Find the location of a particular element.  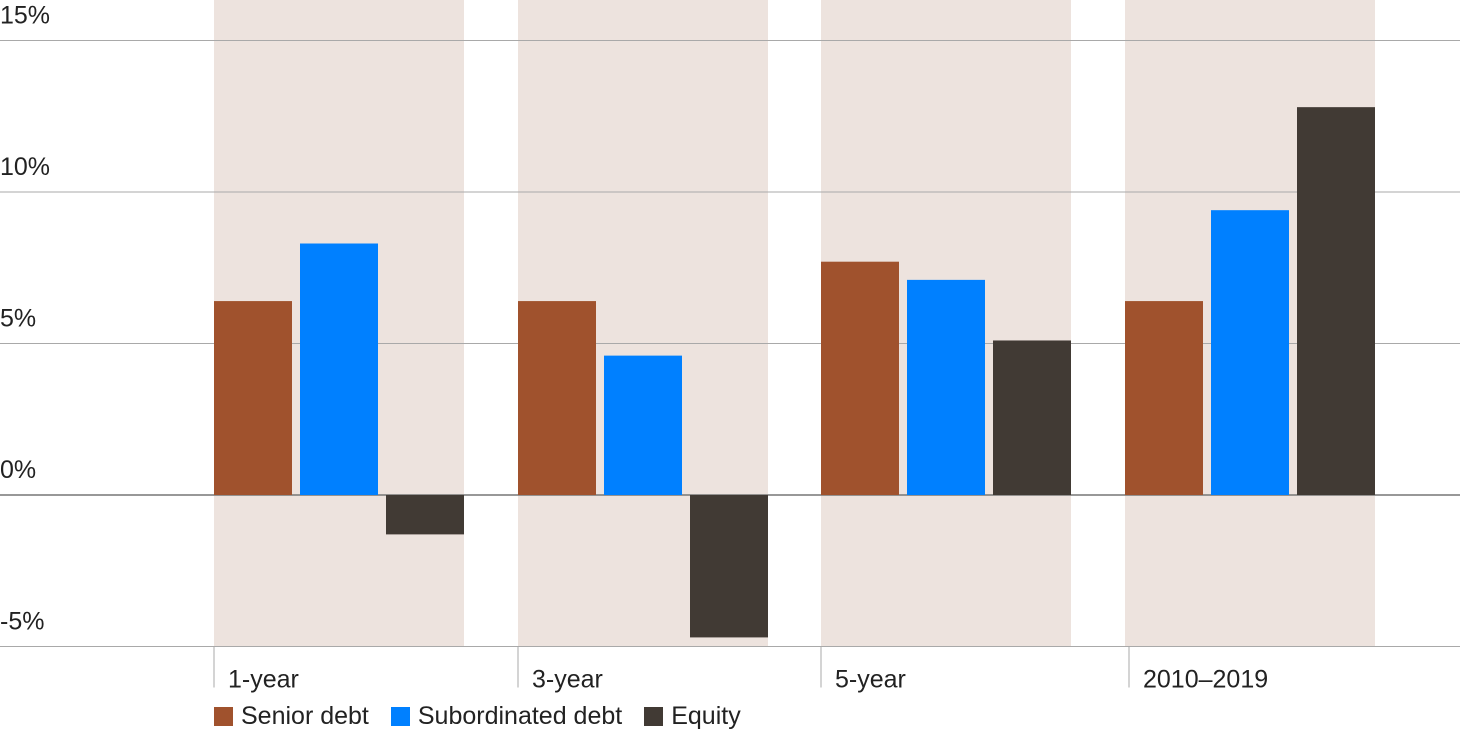

category-label: 3-year is located at coordinates (567, 680).